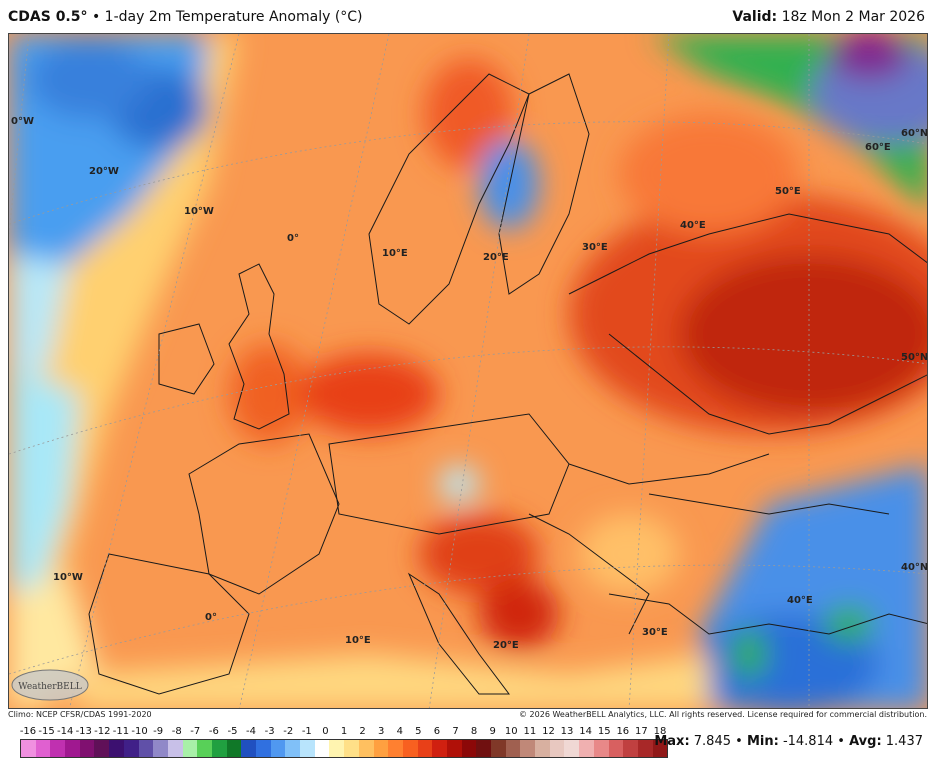  I want to click on legend-tick-label: 1, so click(344, 731).